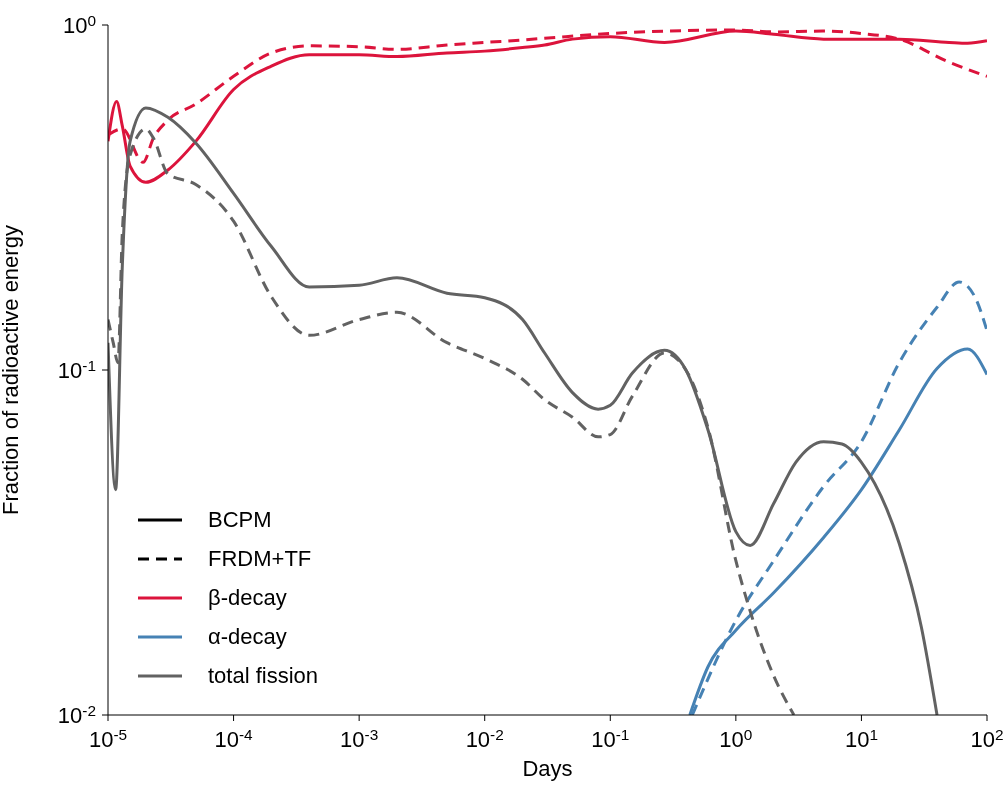 Image resolution: width=1007 pixels, height=790 pixels. I want to click on x-tick-label: 10$^{1}$, so click(861, 739).